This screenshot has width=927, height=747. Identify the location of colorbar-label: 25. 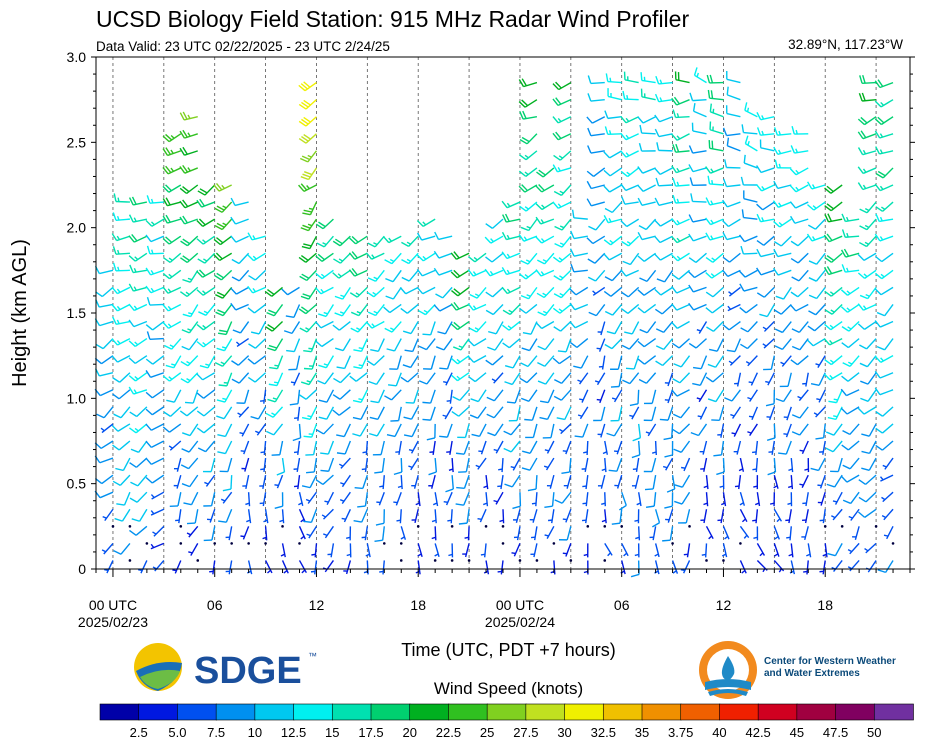
(487, 732).